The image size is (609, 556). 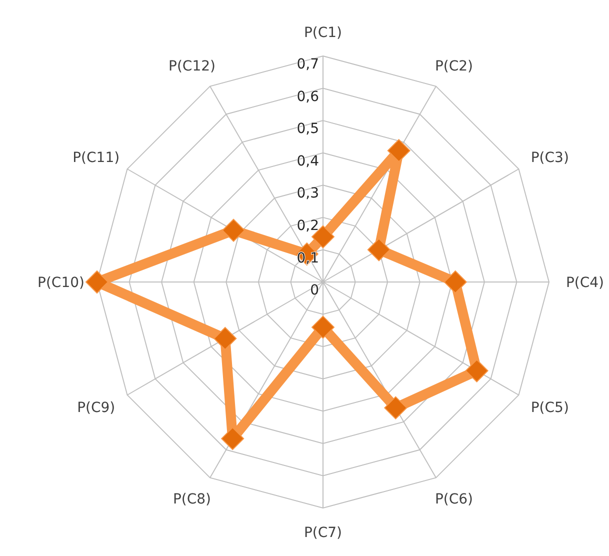 What do you see at coordinates (307, 194) in the screenshot?
I see `y-tick-label: 0,3` at bounding box center [307, 194].